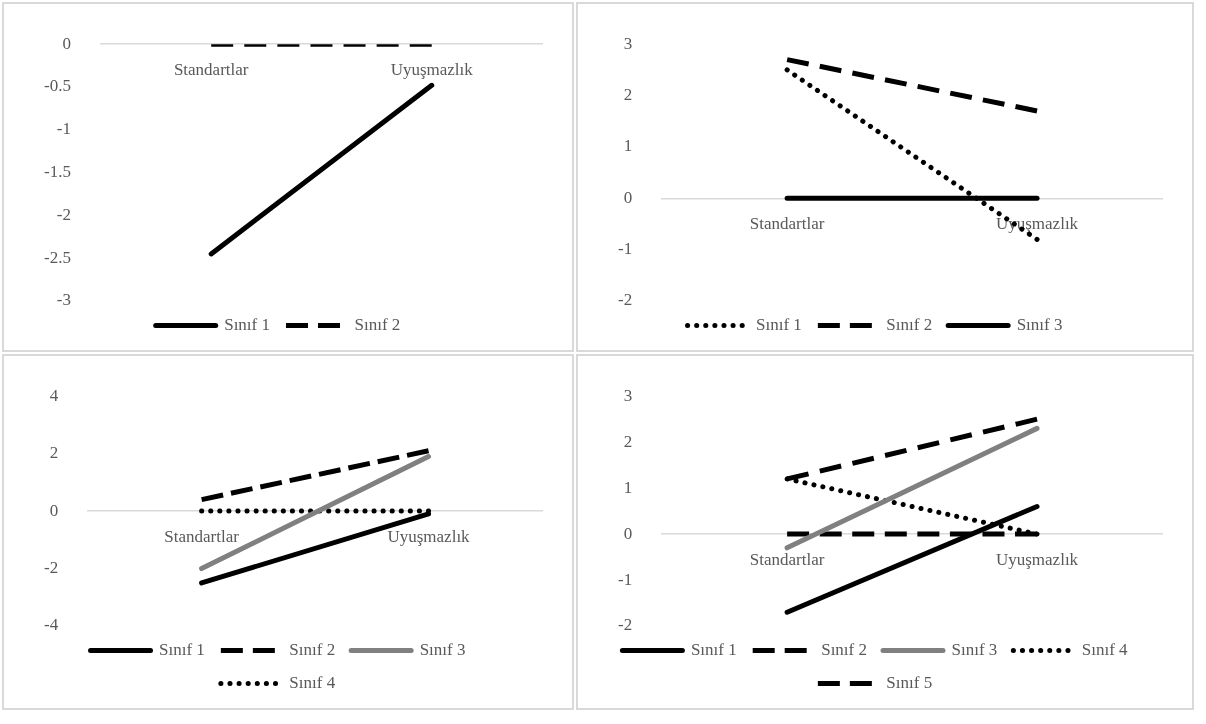 Image resolution: width=1206 pixels, height=724 pixels. Describe the element at coordinates (57, 172) in the screenshot. I see `y-tick-label: -1.5` at that location.